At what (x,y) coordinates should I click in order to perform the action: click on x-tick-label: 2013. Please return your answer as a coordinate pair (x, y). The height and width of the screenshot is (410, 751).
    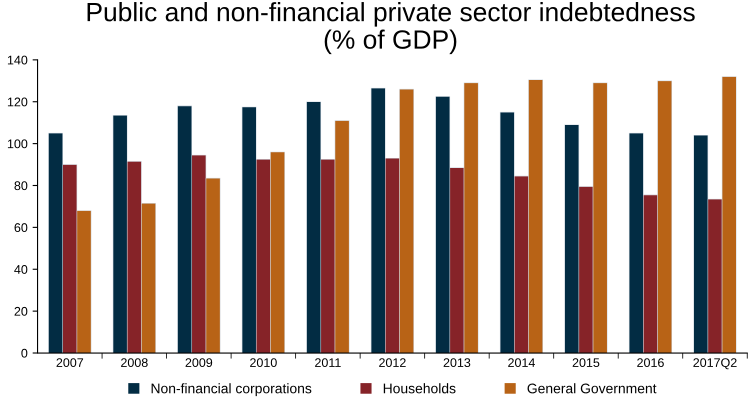
    Looking at the image, I should click on (457, 363).